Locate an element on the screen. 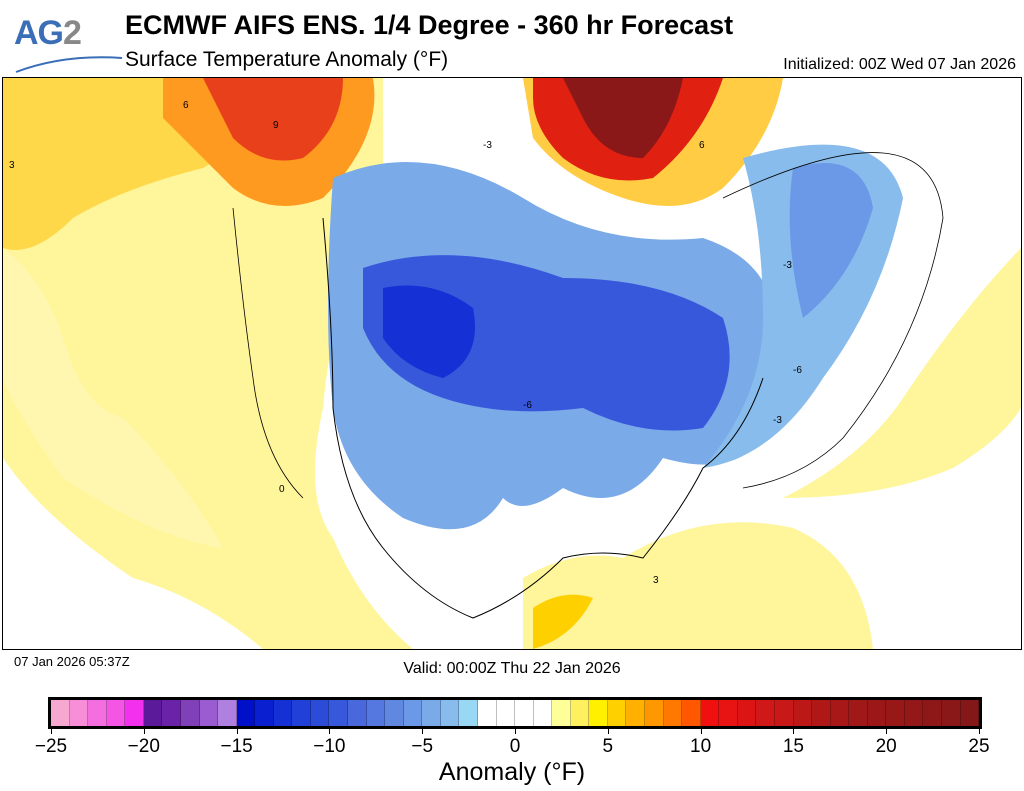  colorbar-tick-label: −15 is located at coordinates (236, 746).